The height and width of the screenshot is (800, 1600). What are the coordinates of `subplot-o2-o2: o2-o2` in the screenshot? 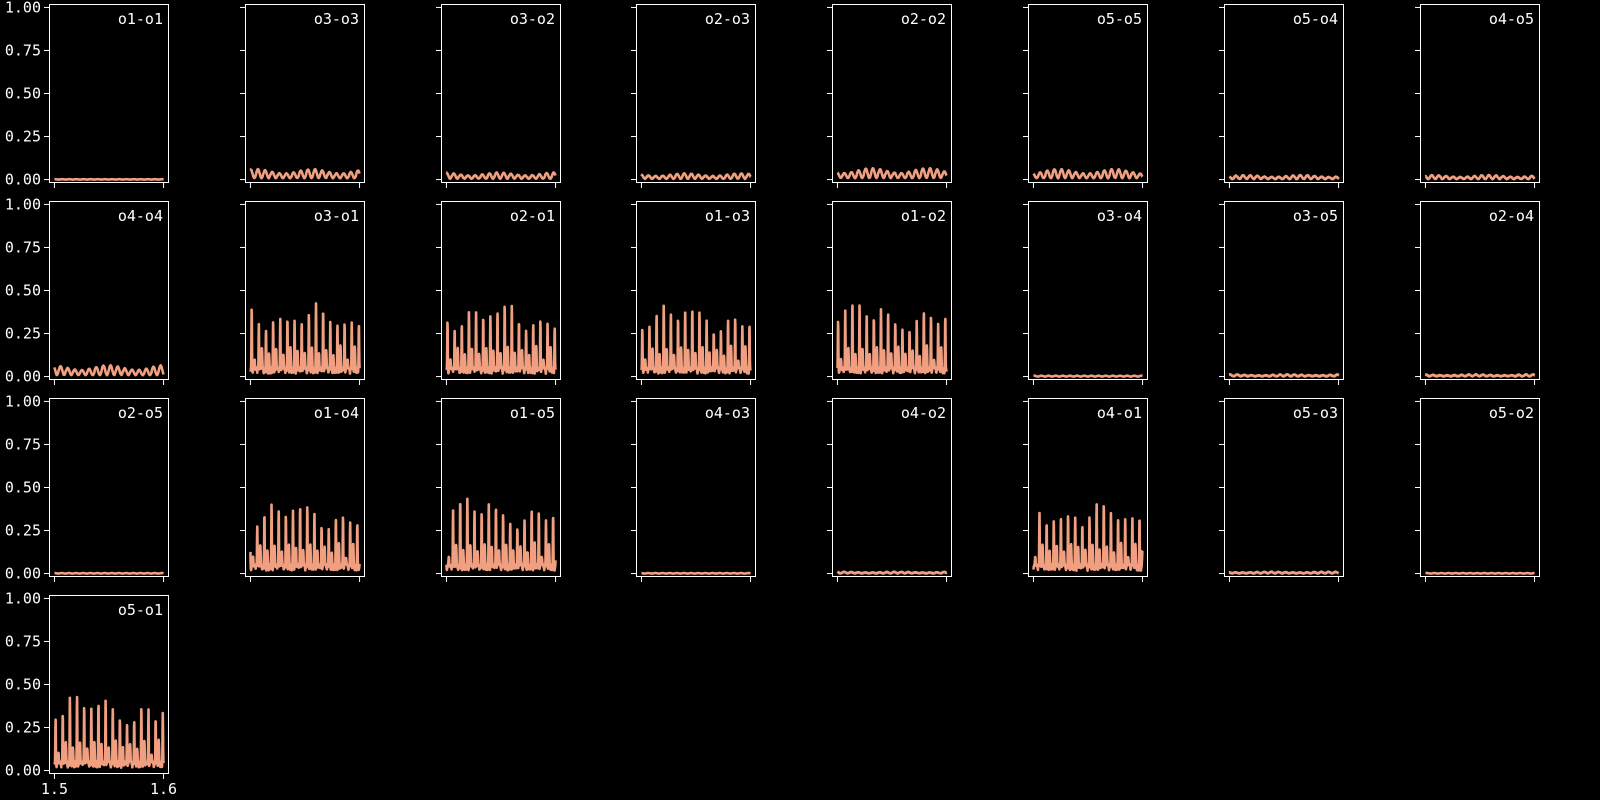 It's located at (889, 96).